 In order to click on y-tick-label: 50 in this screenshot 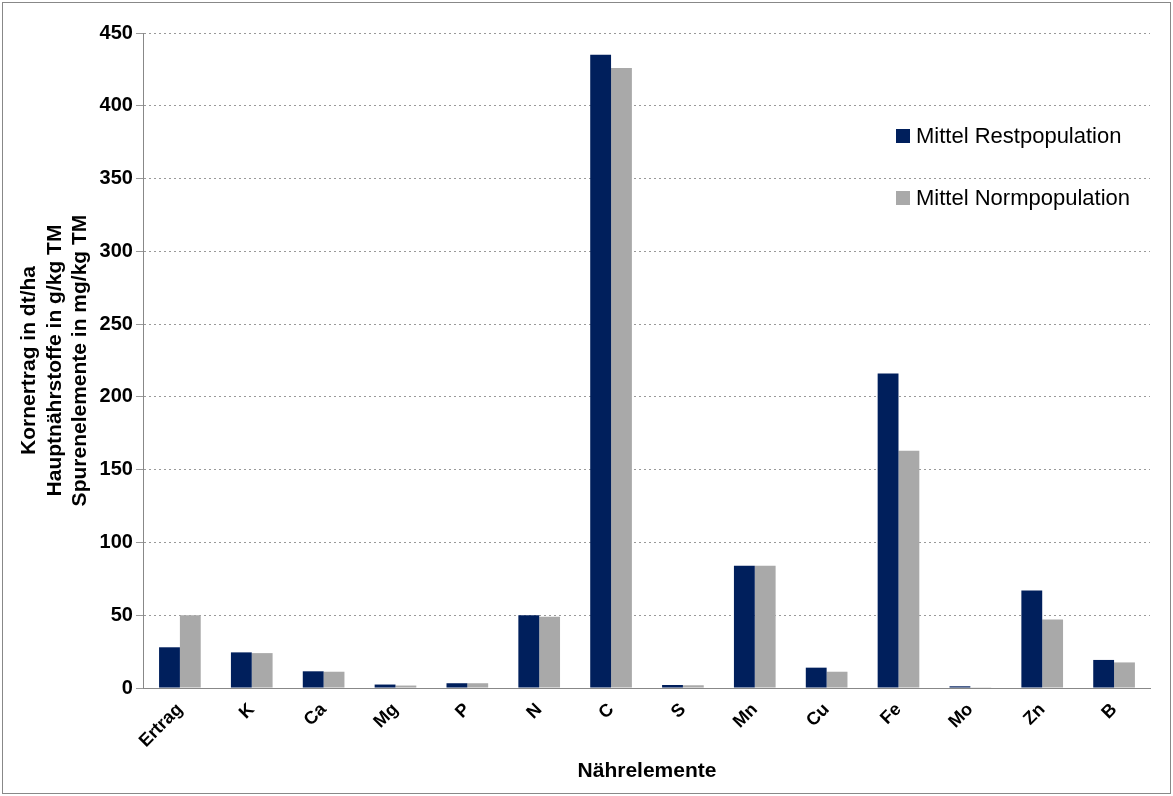, I will do `click(121, 613)`.